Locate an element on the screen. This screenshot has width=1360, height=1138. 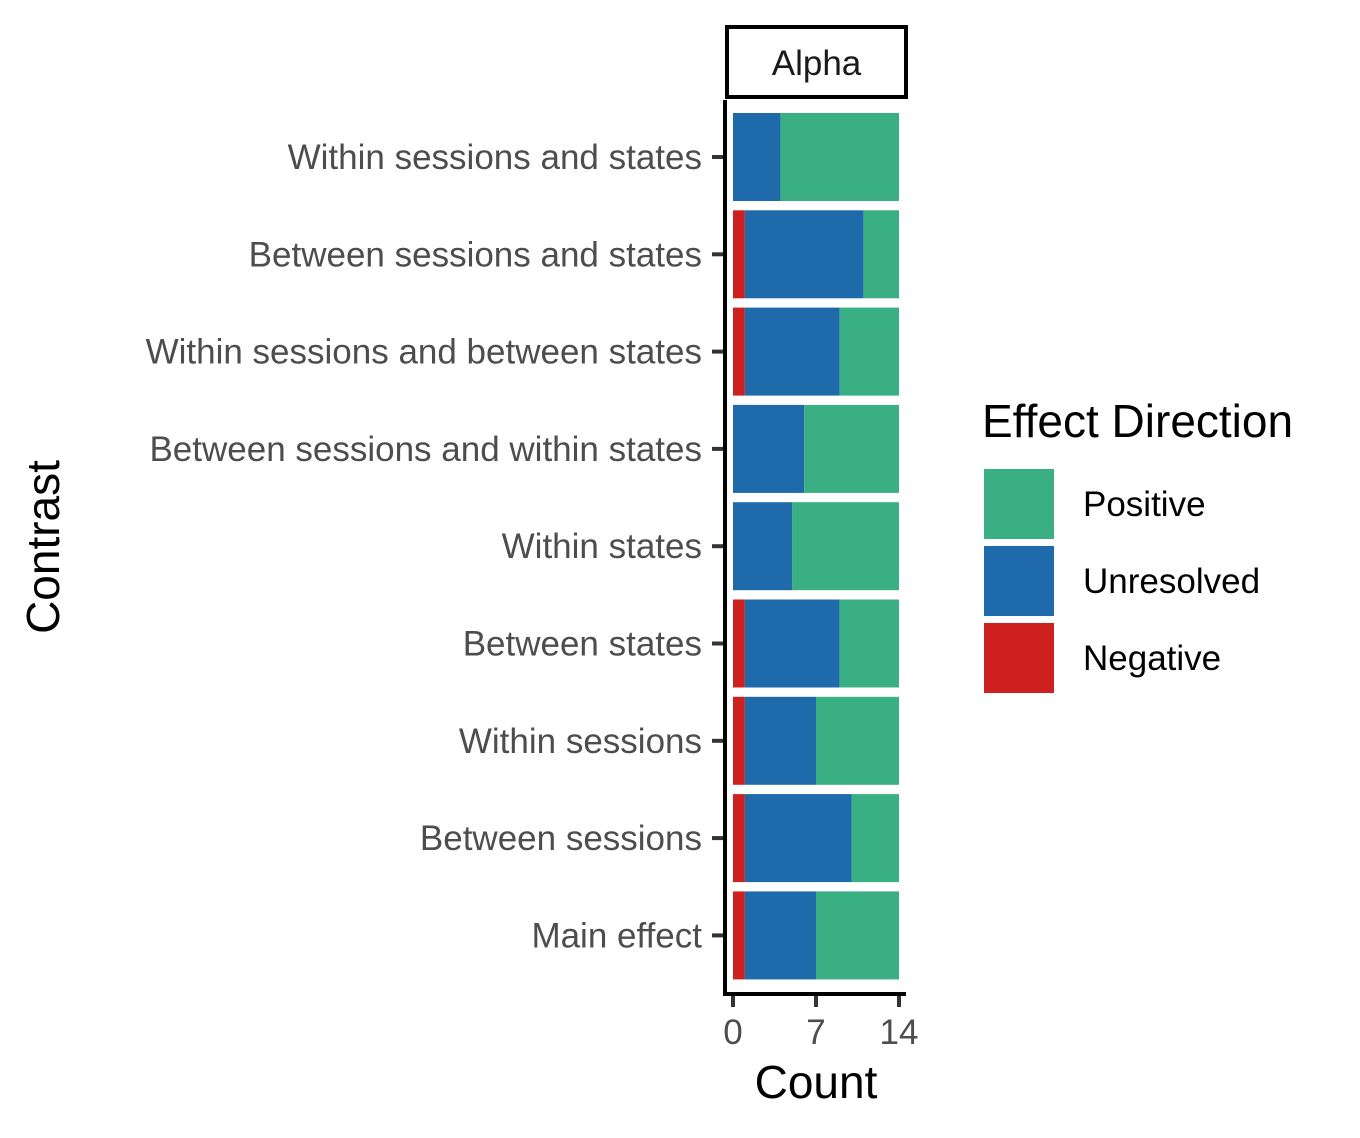
bar-main-effect-positive is located at coordinates (857, 935).